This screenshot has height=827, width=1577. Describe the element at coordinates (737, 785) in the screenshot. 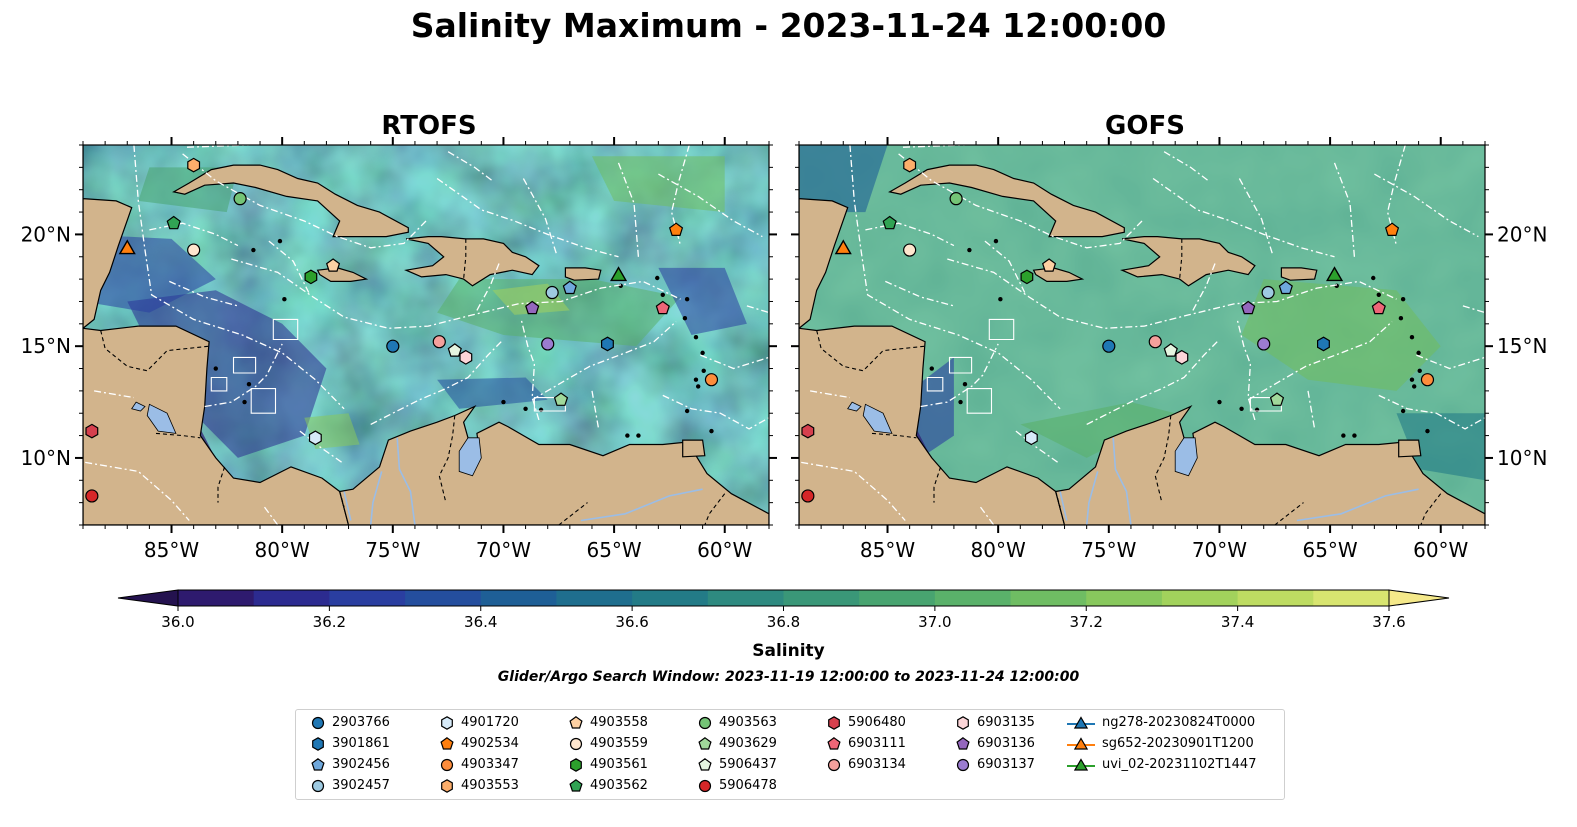

I see `legend-entry: 5906478` at that location.